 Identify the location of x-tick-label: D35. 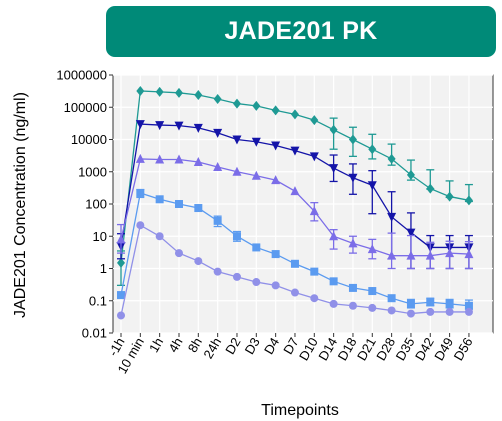
(405, 349).